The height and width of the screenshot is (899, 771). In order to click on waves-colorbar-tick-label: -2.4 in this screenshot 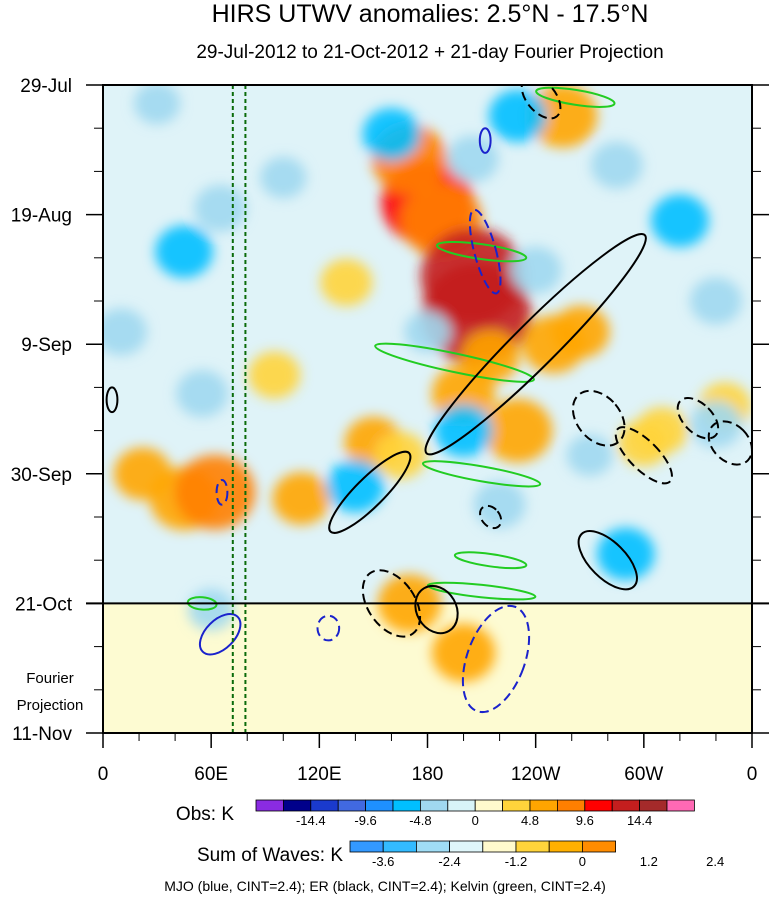, I will do `click(449, 861)`.